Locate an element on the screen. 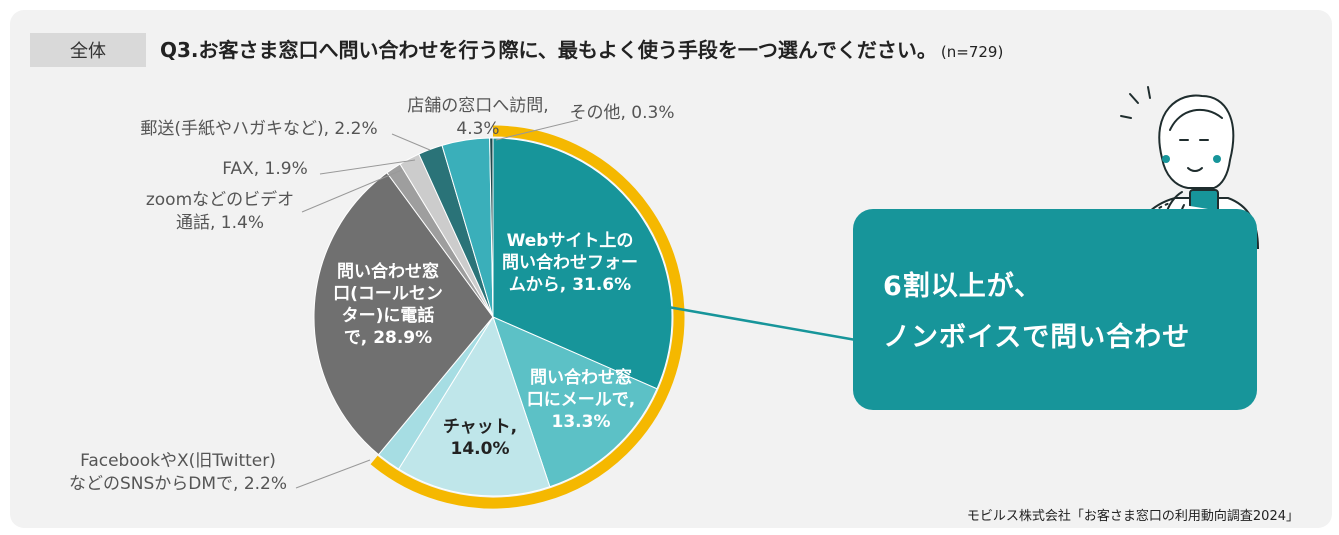 This screenshot has width=1339, height=535. source-note: モビルス株式会社「お客さま窓口の利用動向調査2024」 is located at coordinates (1132, 516).